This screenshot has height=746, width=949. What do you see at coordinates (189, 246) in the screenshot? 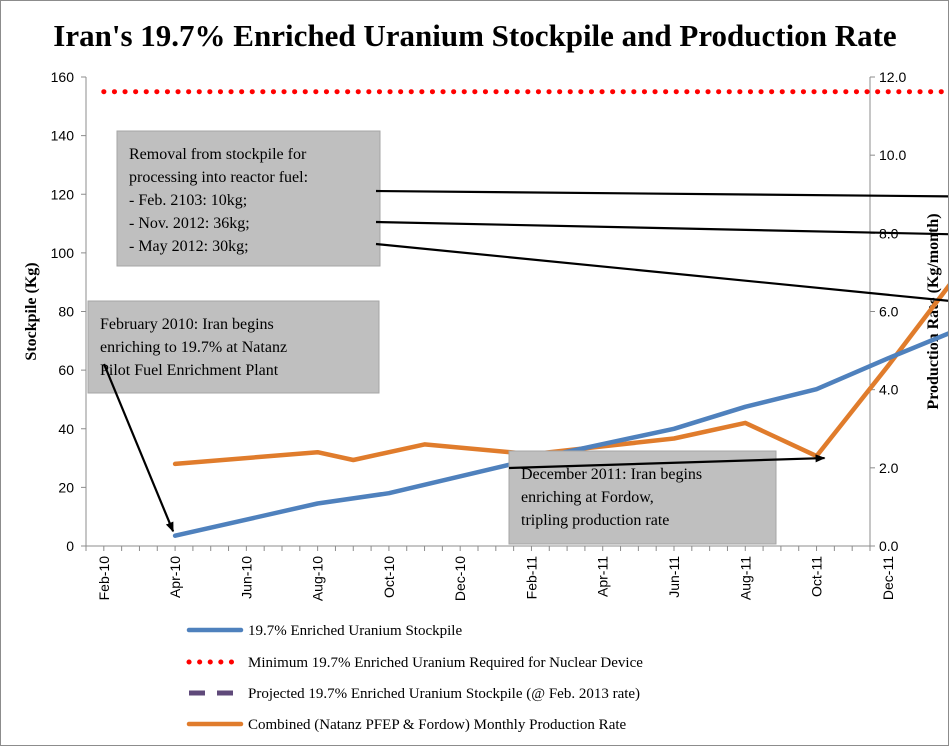
I see `annotation-line: - May 2012: 30kg;` at bounding box center [189, 246].